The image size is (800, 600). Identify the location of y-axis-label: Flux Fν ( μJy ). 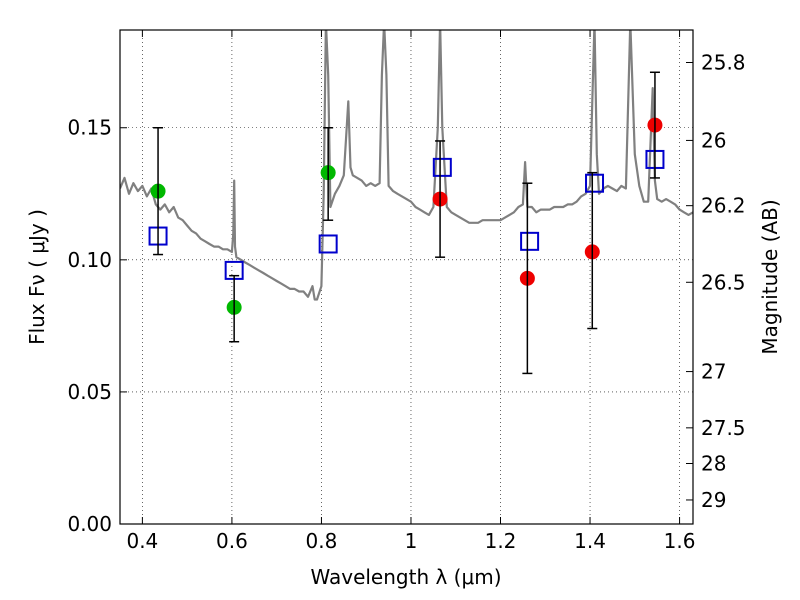
(37, 277).